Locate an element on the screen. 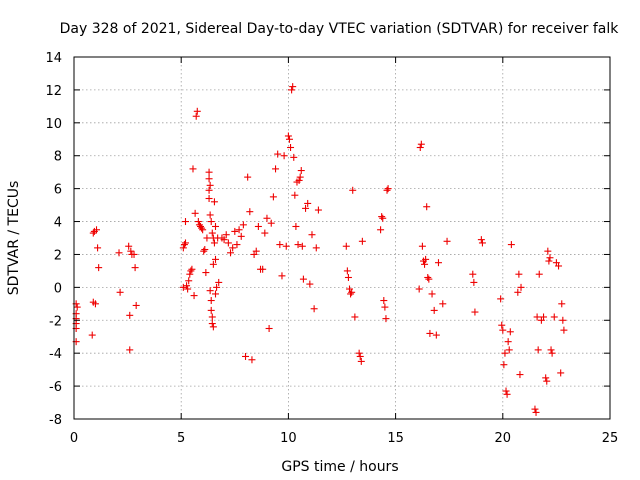  y-tick-label: 14 is located at coordinates (53, 58).